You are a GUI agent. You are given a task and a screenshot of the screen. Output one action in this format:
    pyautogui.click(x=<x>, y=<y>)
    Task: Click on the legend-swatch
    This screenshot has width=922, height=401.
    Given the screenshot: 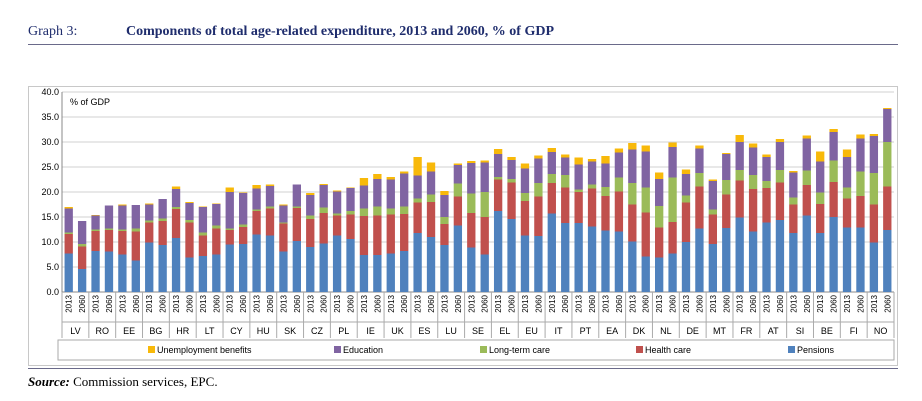 What is the action you would take?
    pyautogui.click(x=483, y=349)
    